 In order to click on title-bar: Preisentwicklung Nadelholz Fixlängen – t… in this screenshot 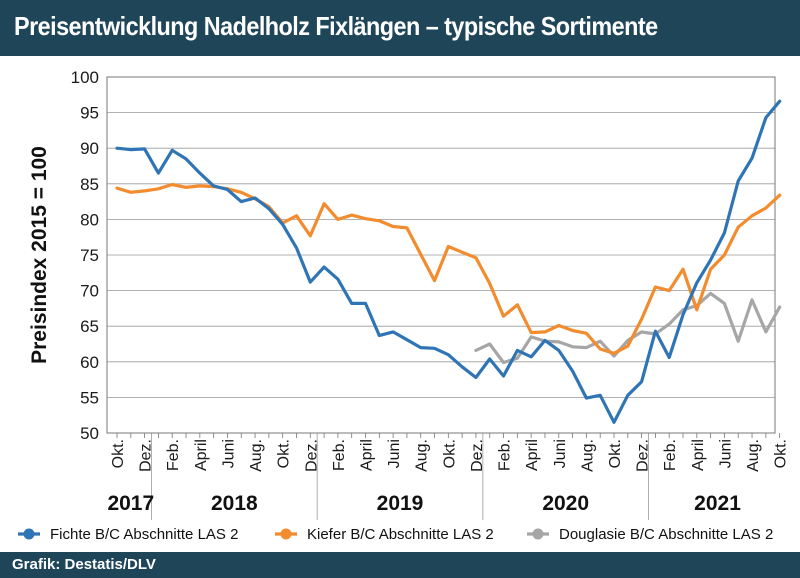, I will do `click(400, 28)`.